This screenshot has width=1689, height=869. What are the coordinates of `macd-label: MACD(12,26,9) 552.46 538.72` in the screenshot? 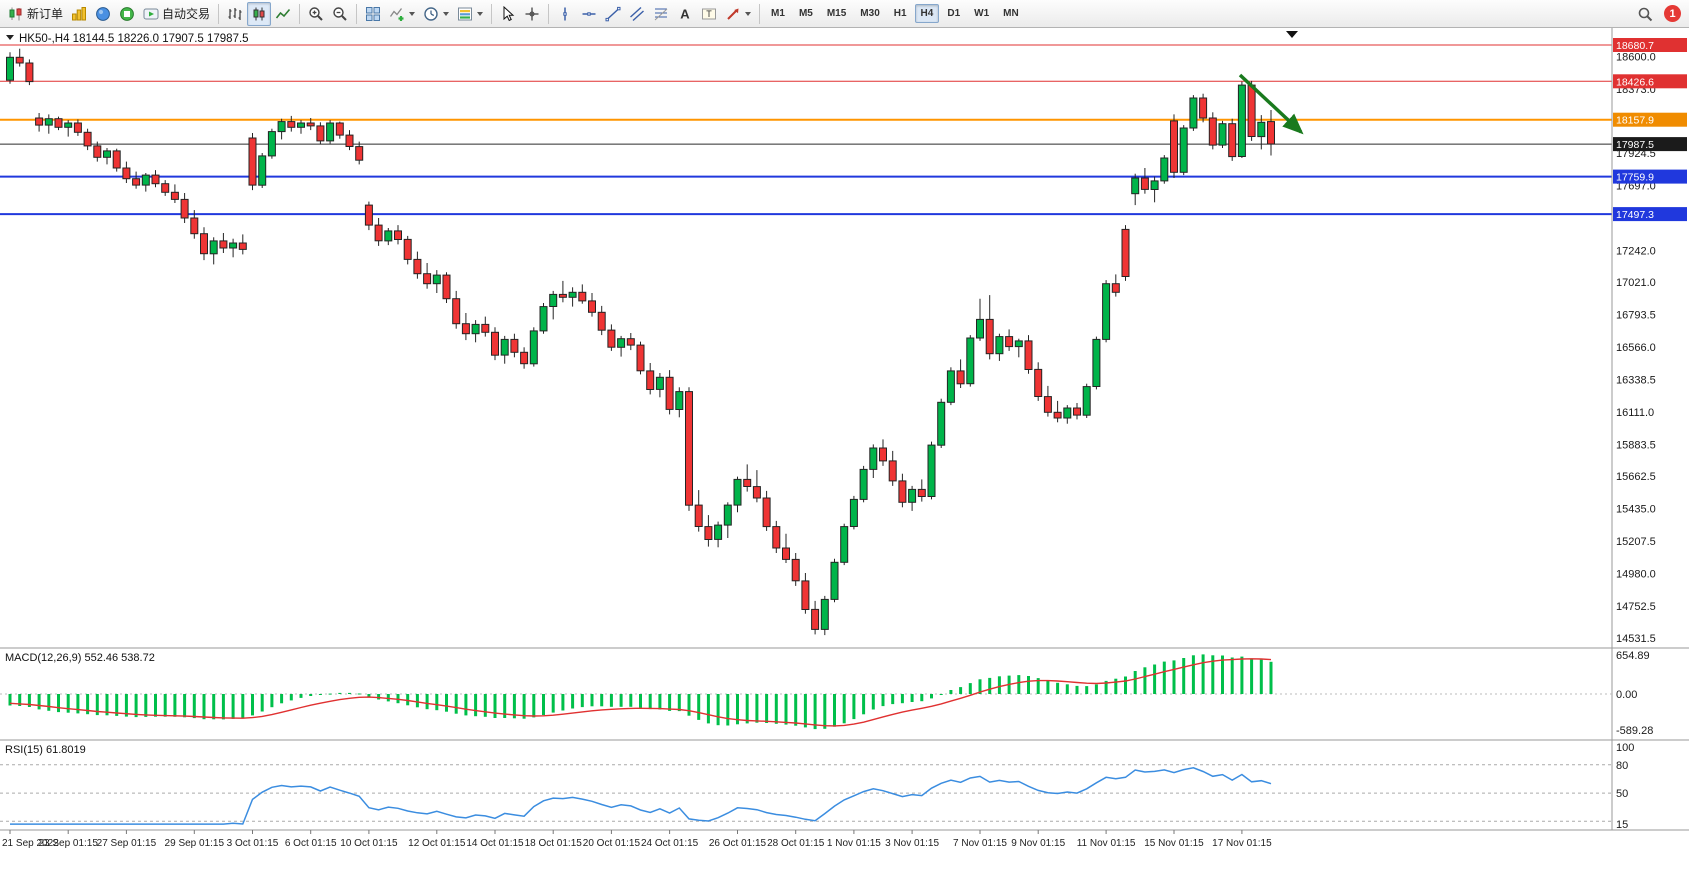 It's located at (80, 658).